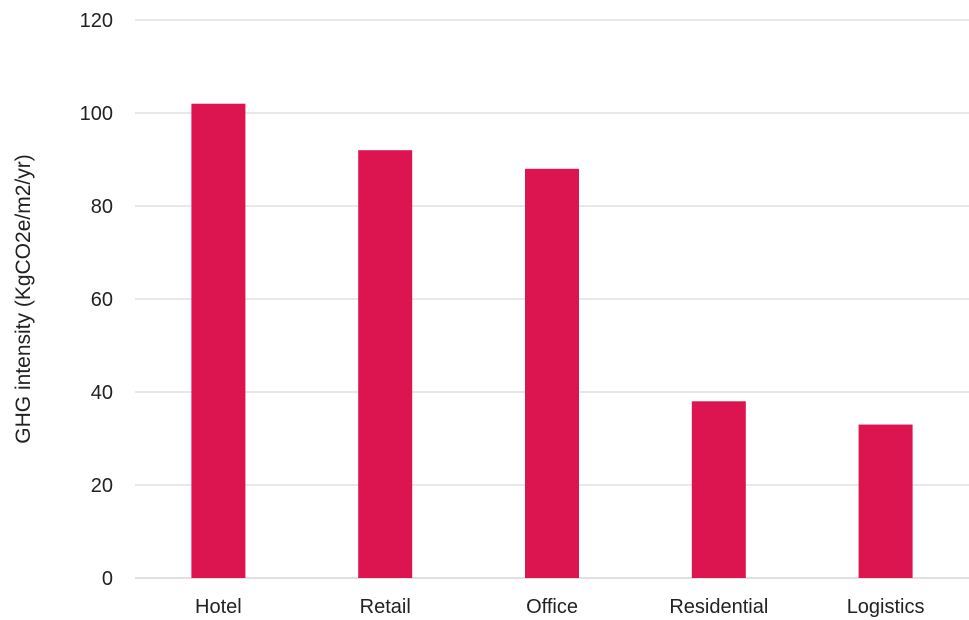 This screenshot has height=620, width=969. What do you see at coordinates (102, 486) in the screenshot?
I see `y-tick-label: 20` at bounding box center [102, 486].